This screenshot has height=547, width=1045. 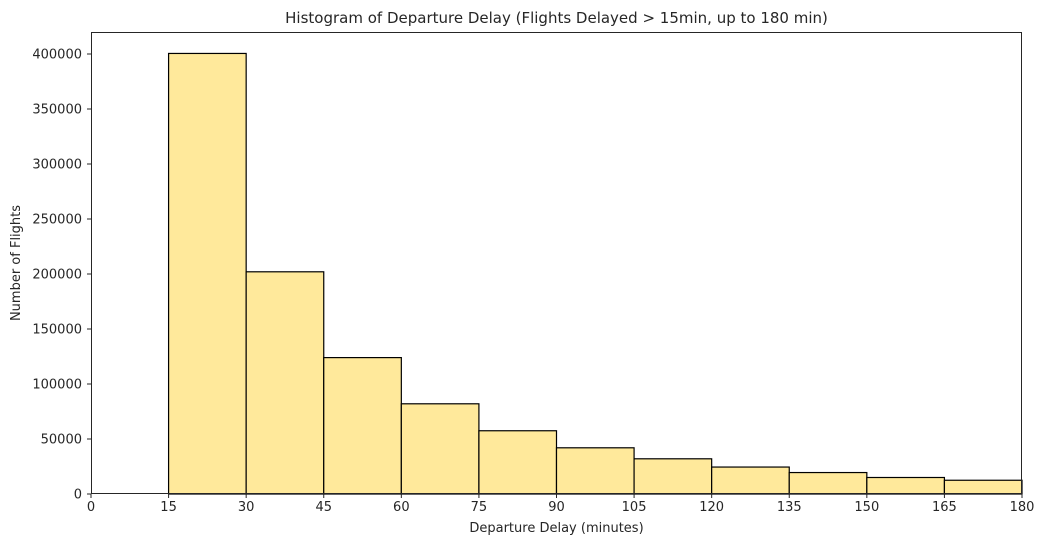 What do you see at coordinates (57, 220) in the screenshot?
I see `y-tick-label: 250000` at bounding box center [57, 220].